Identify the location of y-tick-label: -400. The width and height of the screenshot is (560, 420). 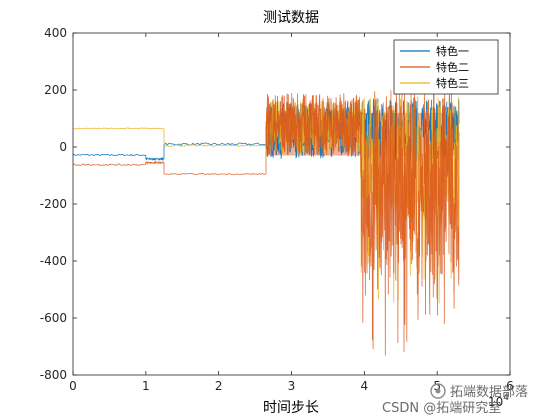
(53, 261).